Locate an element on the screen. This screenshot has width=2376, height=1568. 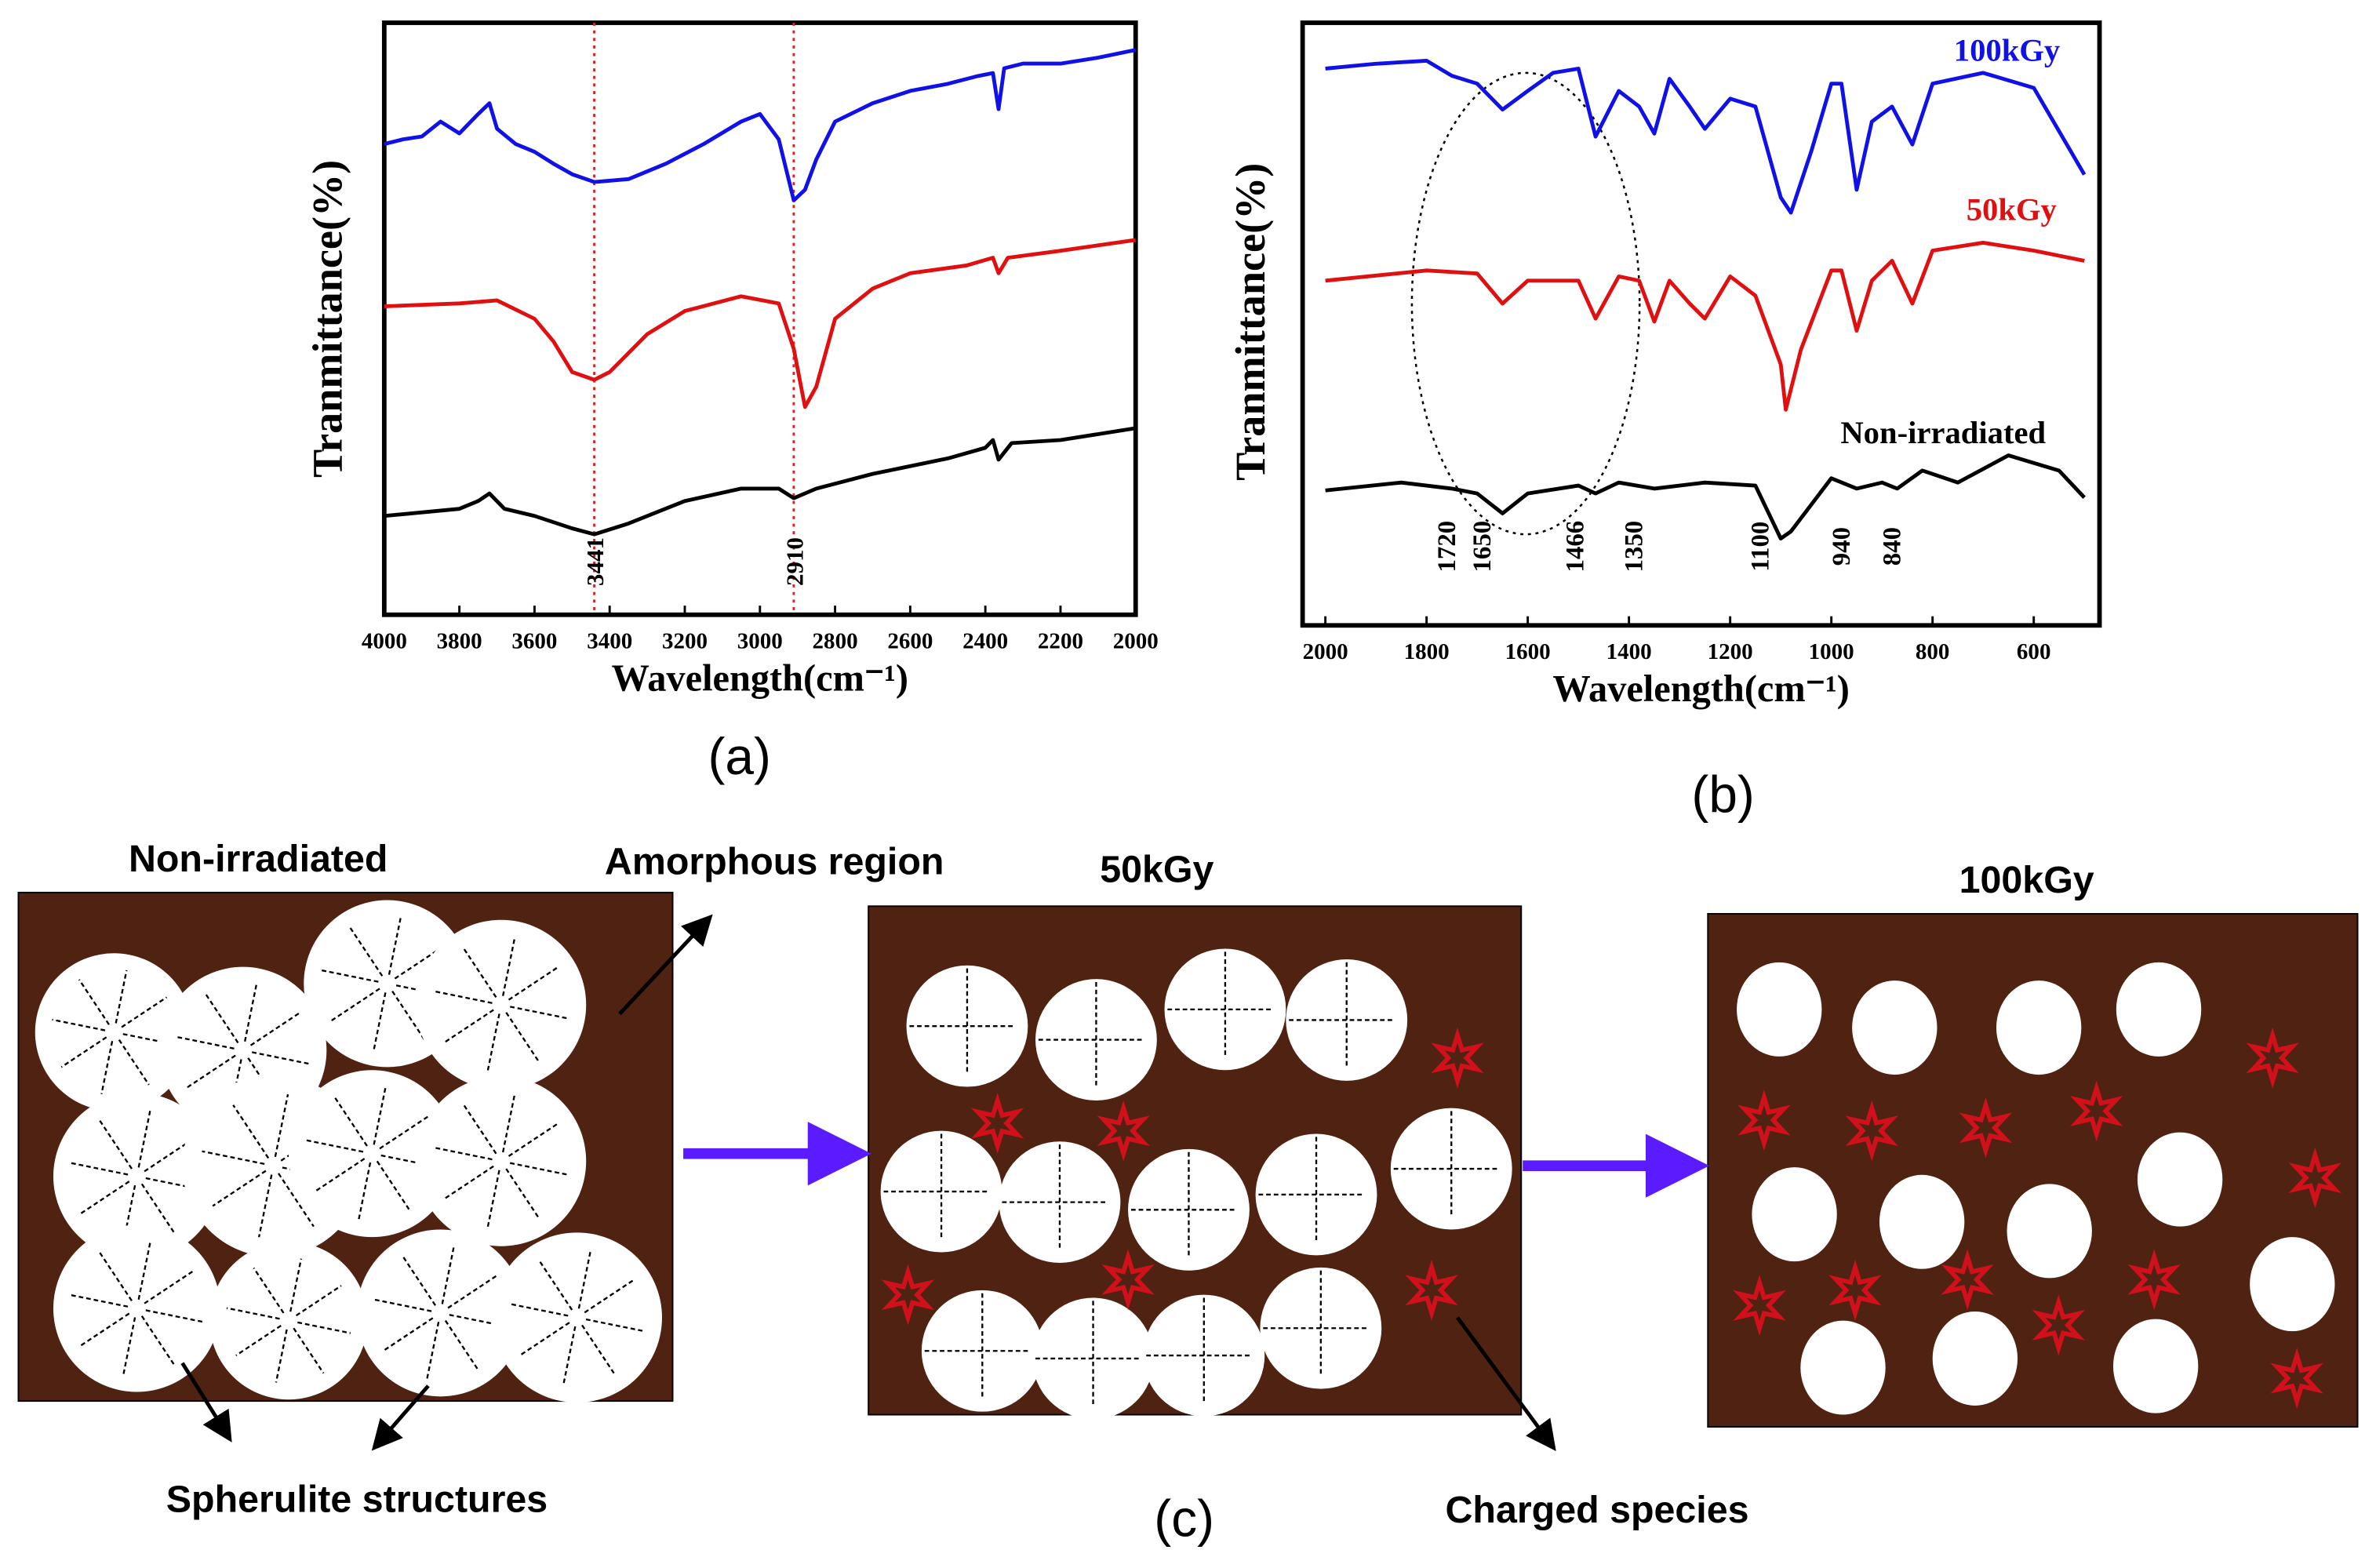
stage-label: 50kGy is located at coordinates (1156, 869).